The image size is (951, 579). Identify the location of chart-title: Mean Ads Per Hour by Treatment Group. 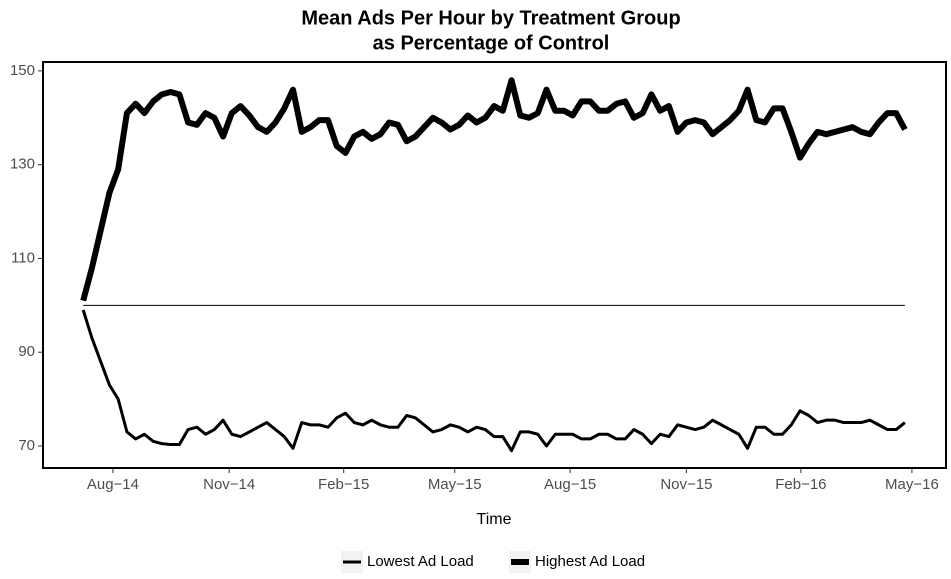
(490, 18).